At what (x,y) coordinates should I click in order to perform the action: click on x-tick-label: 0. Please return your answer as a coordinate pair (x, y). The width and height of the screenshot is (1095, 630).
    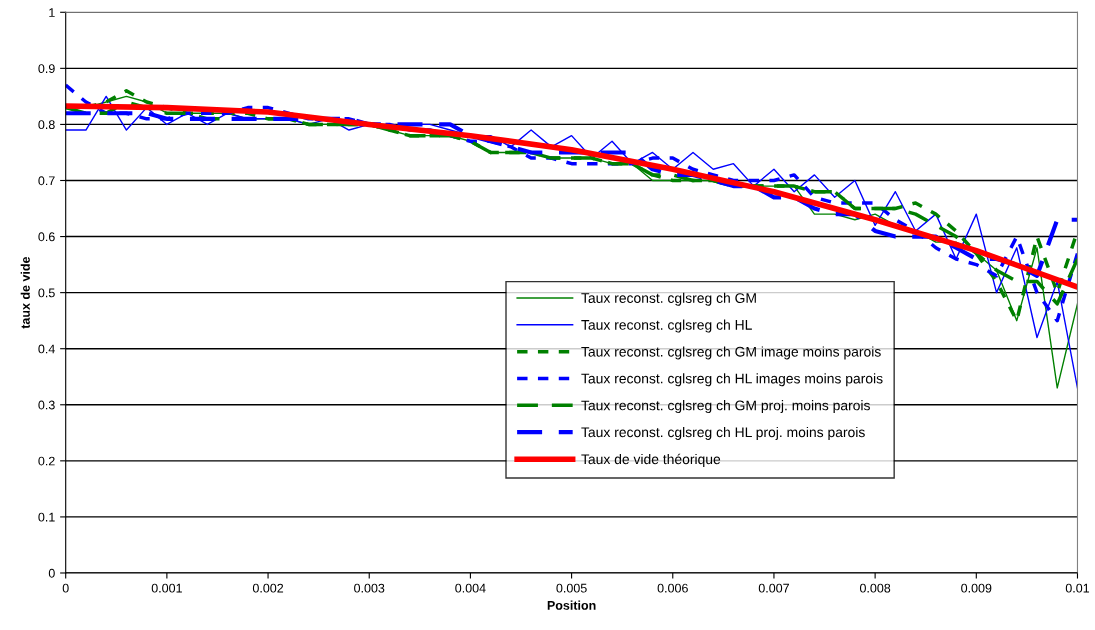
    Looking at the image, I should click on (65, 588).